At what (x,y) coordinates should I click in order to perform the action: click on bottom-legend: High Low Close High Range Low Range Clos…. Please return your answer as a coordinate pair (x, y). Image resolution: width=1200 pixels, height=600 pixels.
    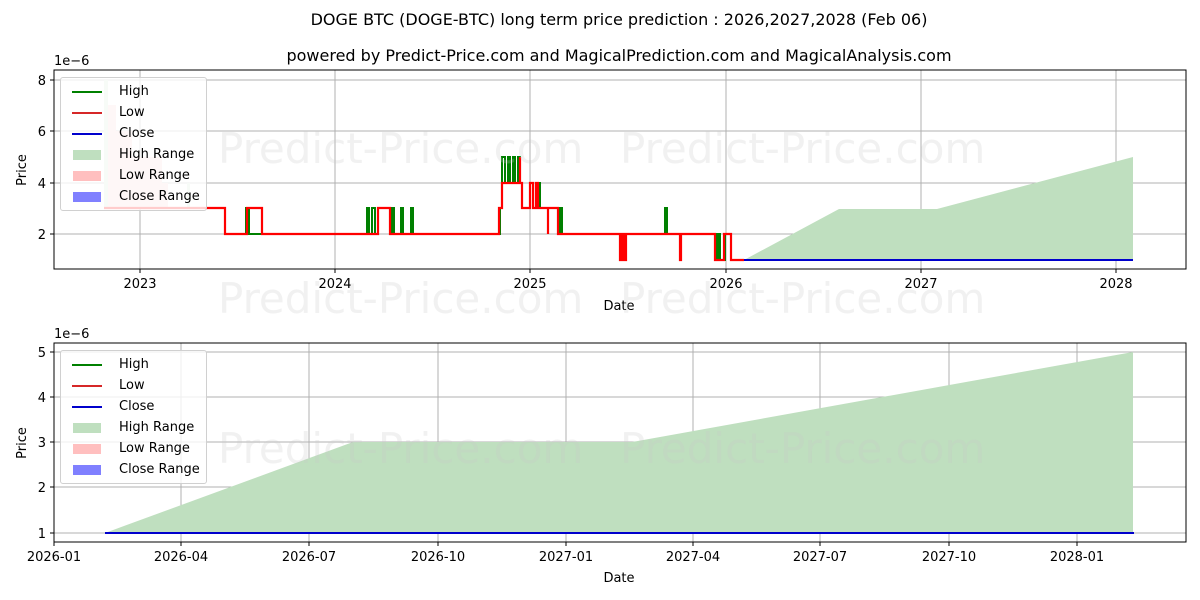
    Looking at the image, I should click on (133, 417).